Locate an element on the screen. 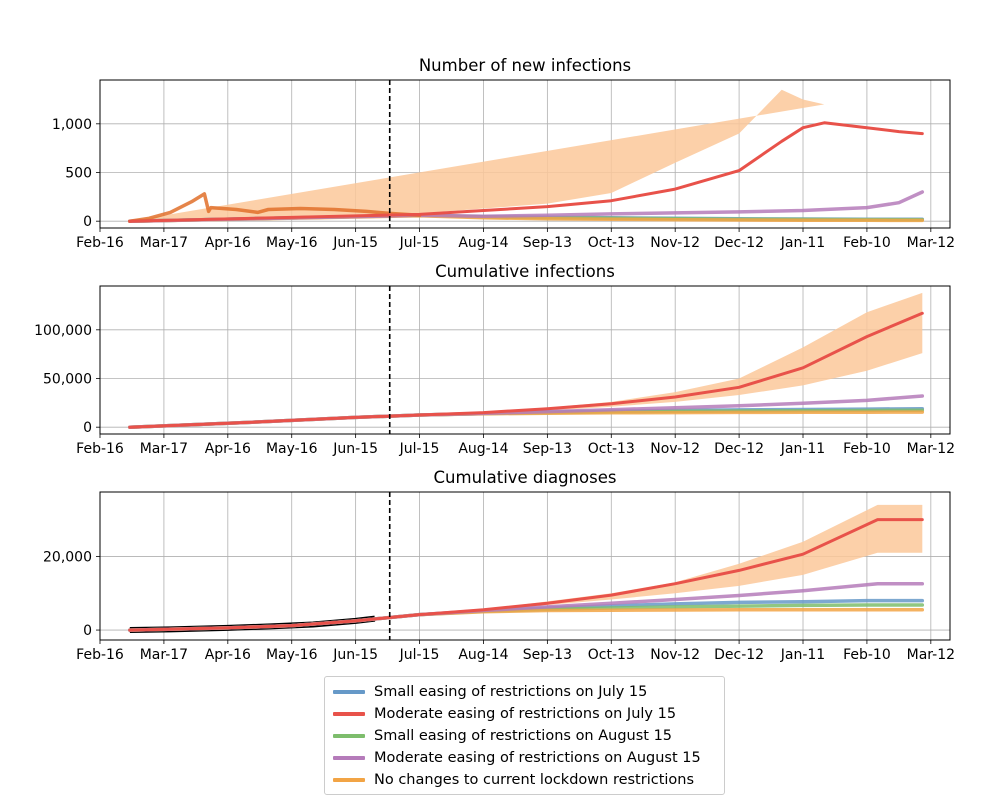  y-tick-label: 50,000 is located at coordinates (67, 380).